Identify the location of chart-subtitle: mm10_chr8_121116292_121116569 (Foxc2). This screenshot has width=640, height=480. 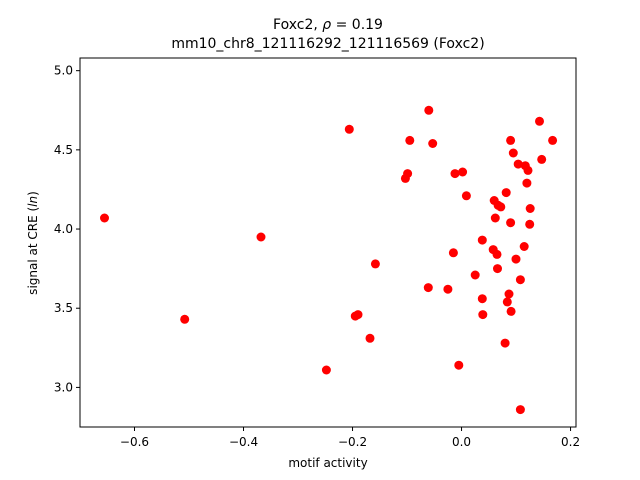
(327, 44).